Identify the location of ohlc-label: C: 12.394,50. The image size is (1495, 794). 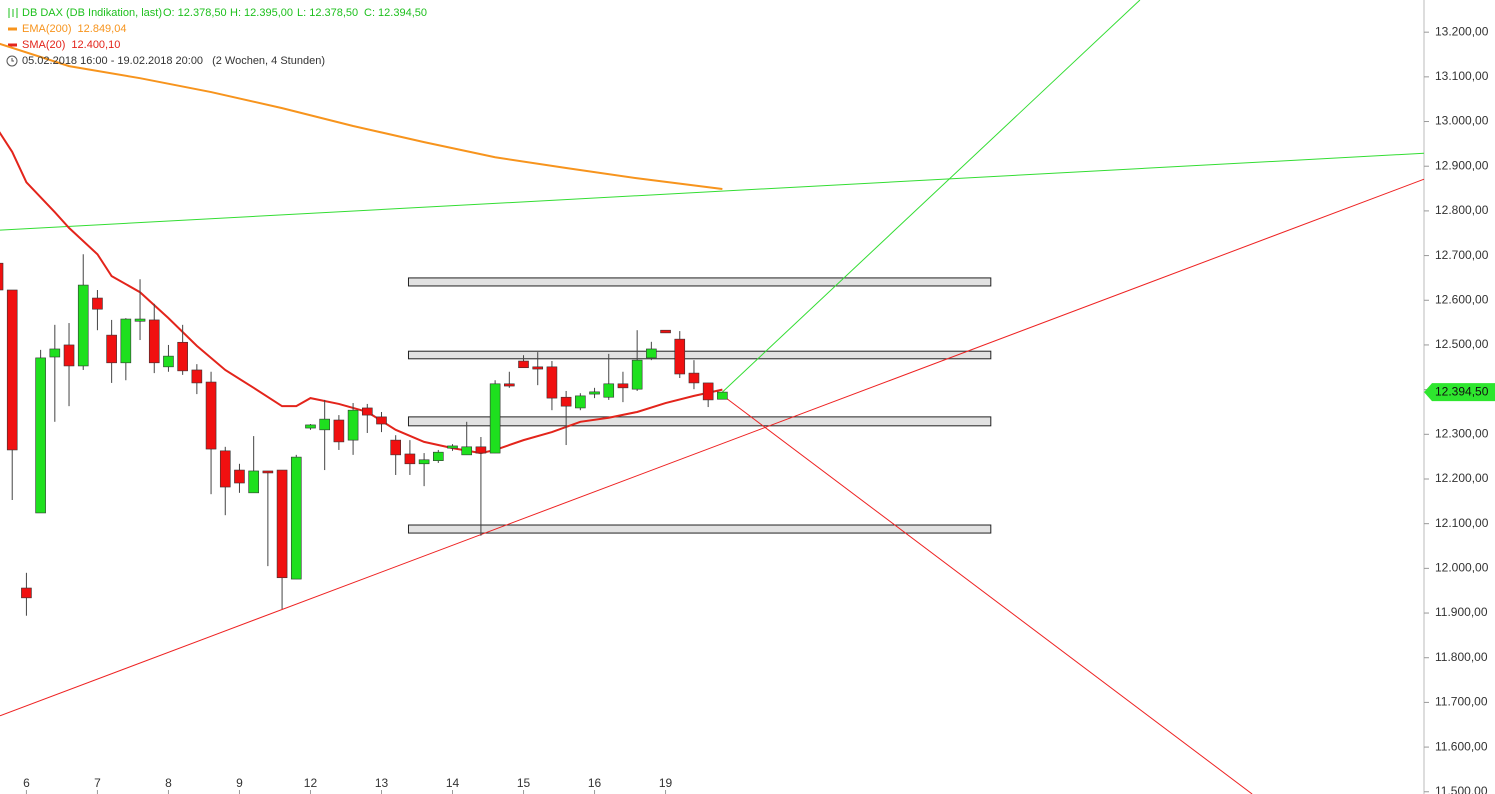
(395, 13).